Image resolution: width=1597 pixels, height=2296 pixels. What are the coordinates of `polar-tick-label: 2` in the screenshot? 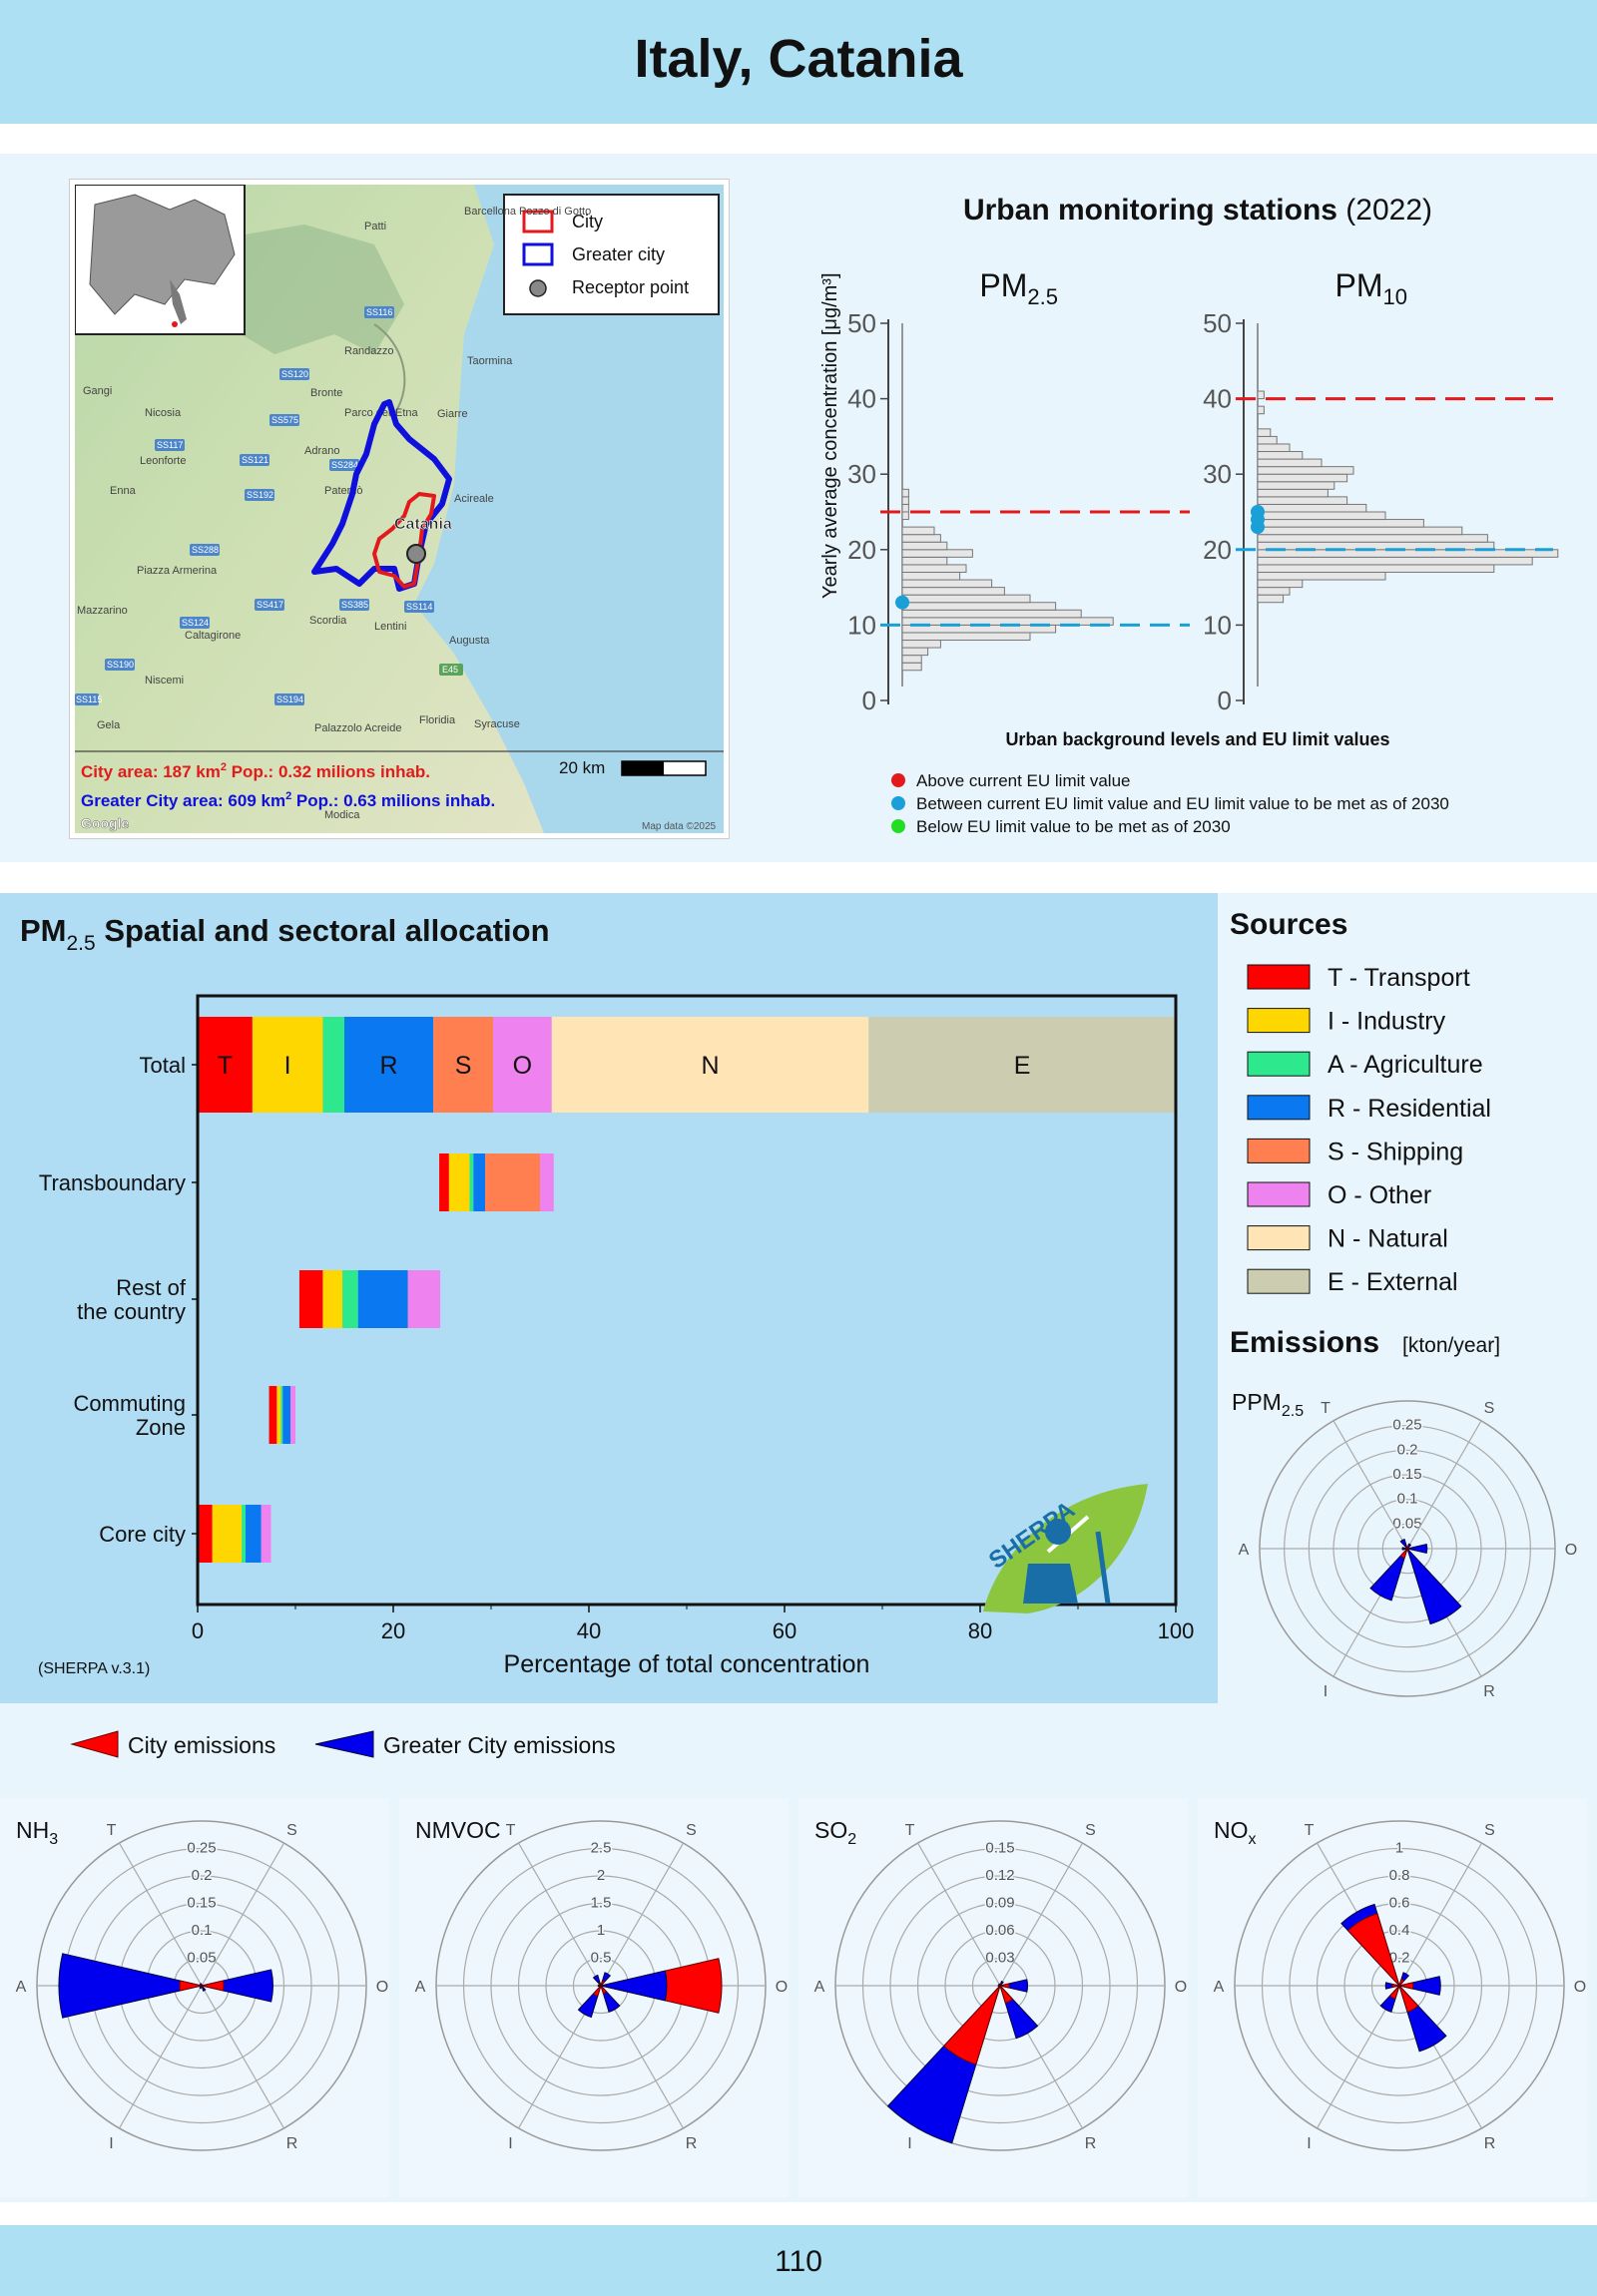 It's located at (601, 1875).